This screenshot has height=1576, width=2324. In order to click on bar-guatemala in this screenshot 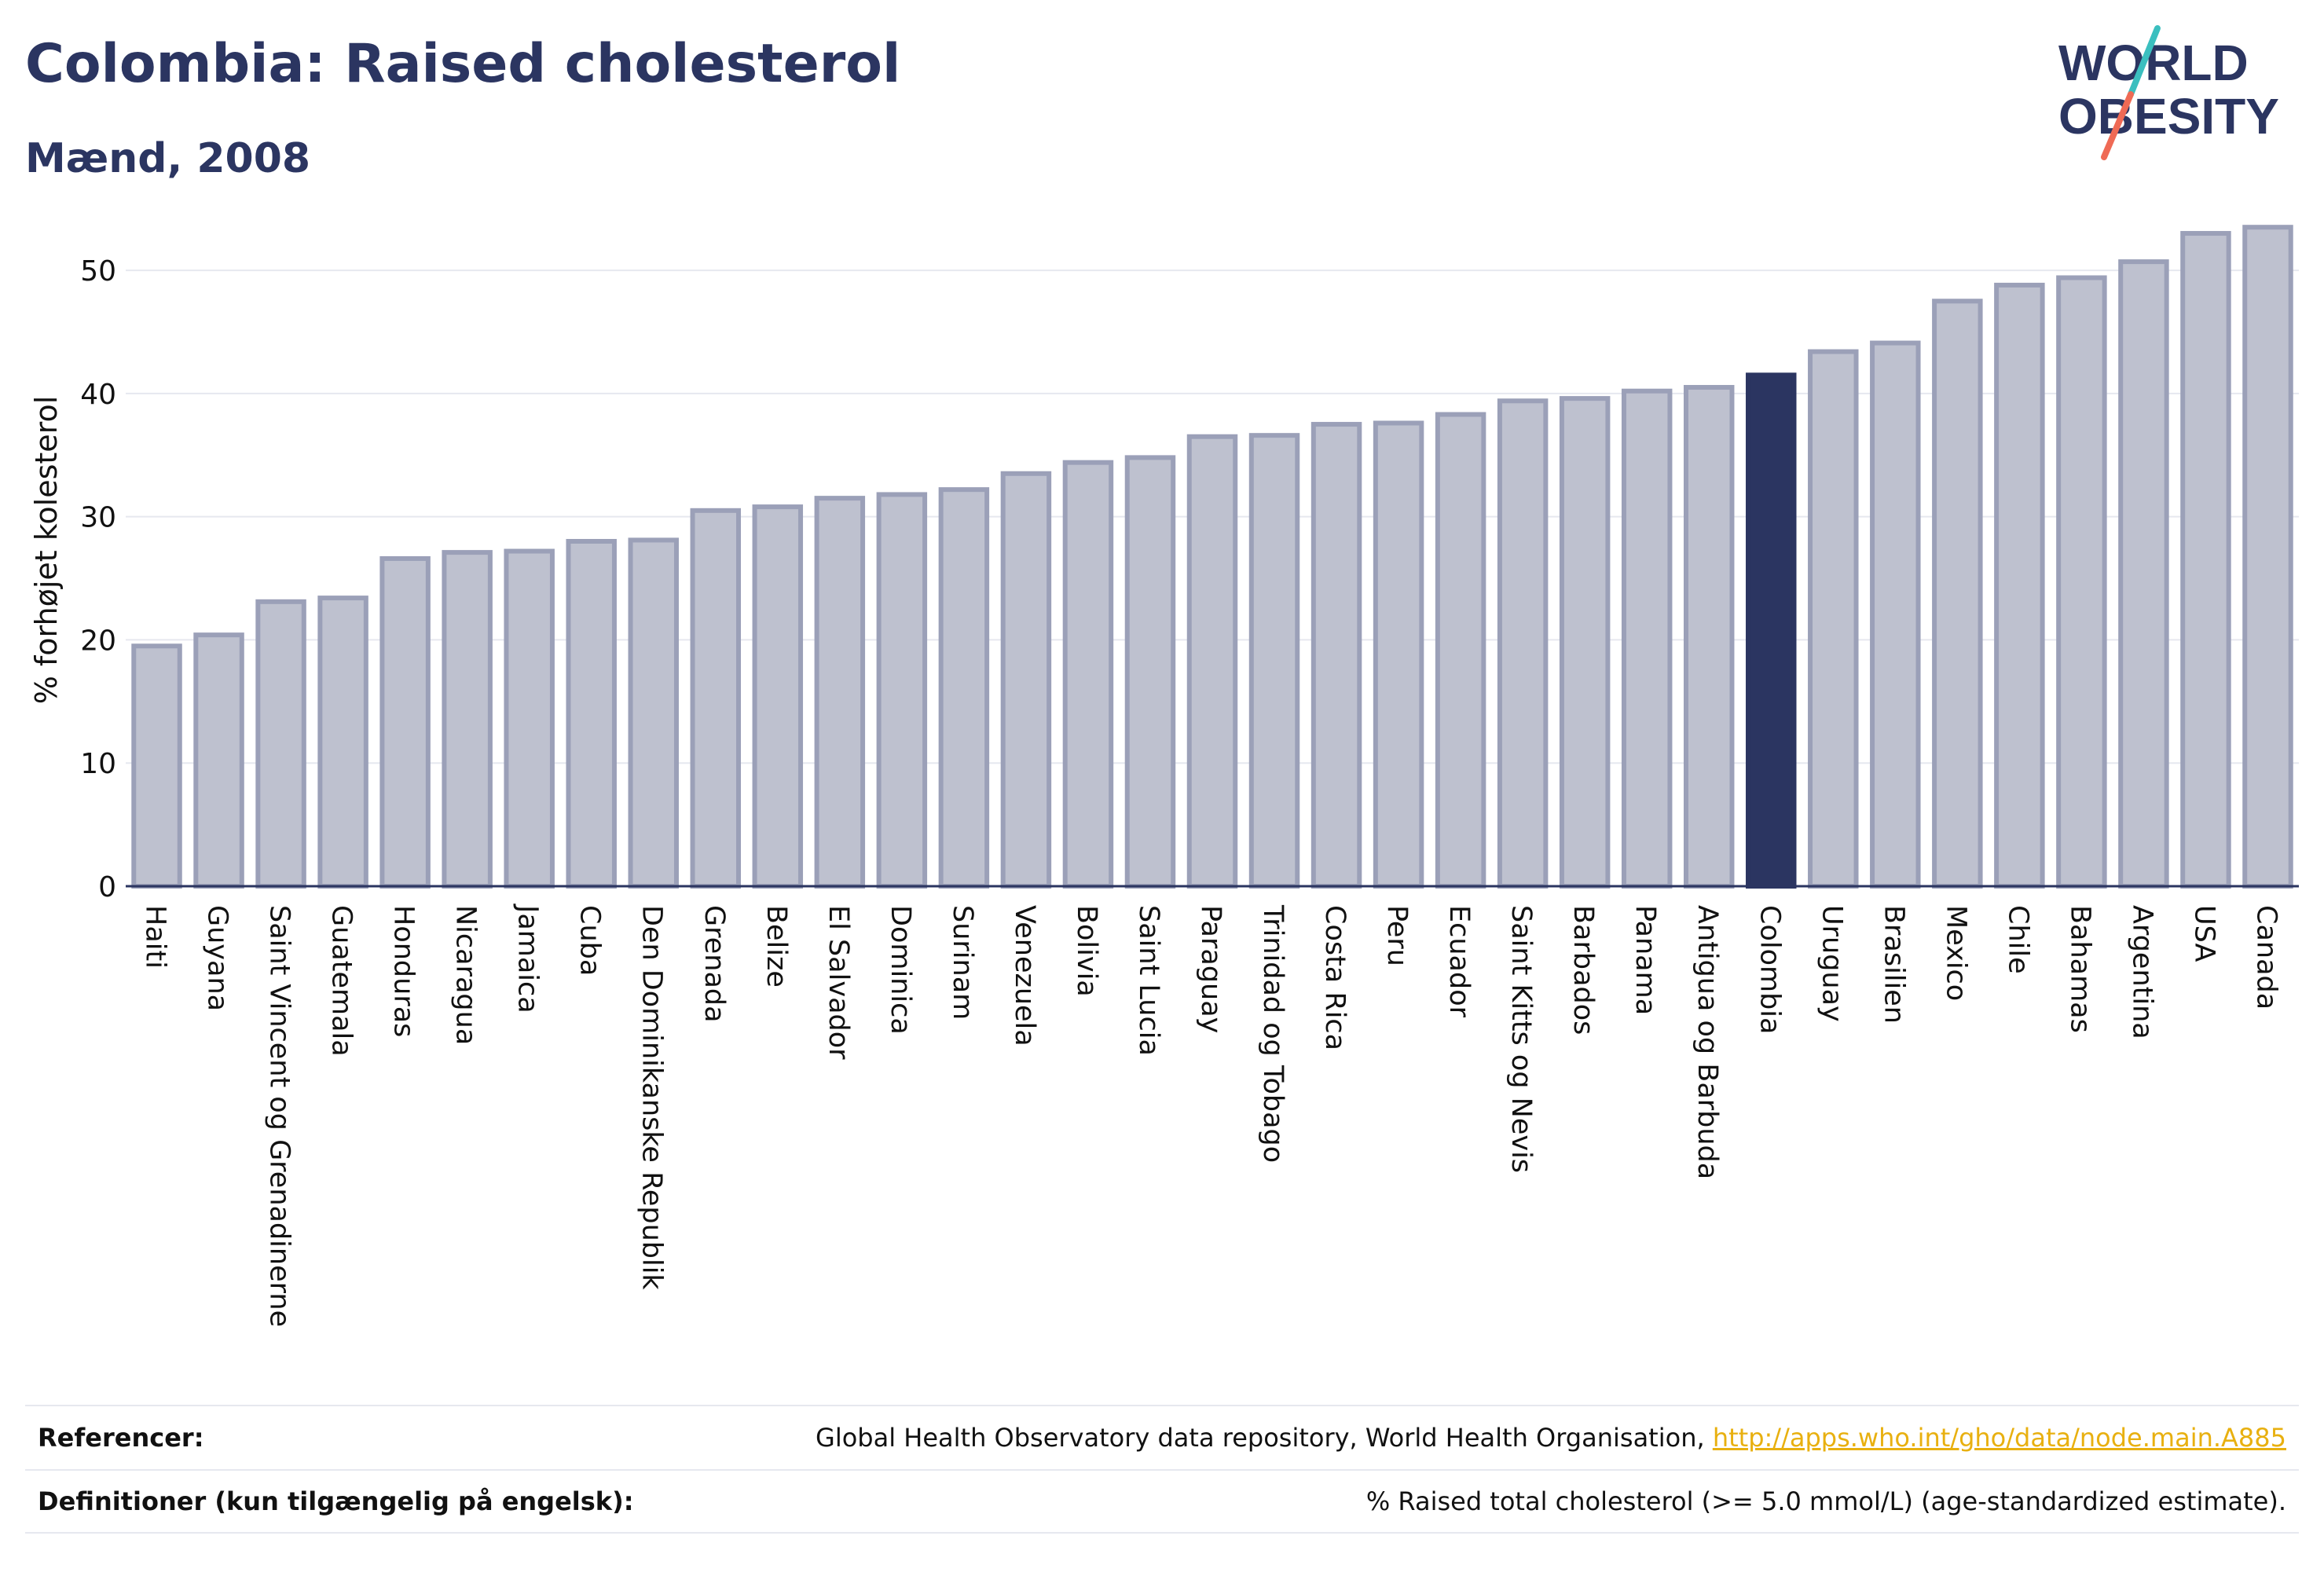, I will do `click(342, 742)`.